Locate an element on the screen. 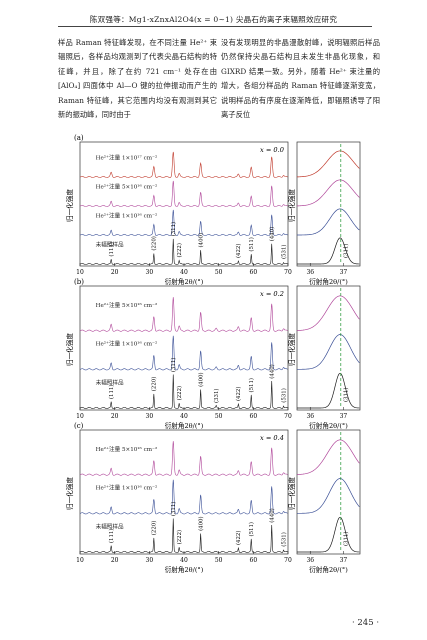  panel-letter: (c) is located at coordinates (79, 426).